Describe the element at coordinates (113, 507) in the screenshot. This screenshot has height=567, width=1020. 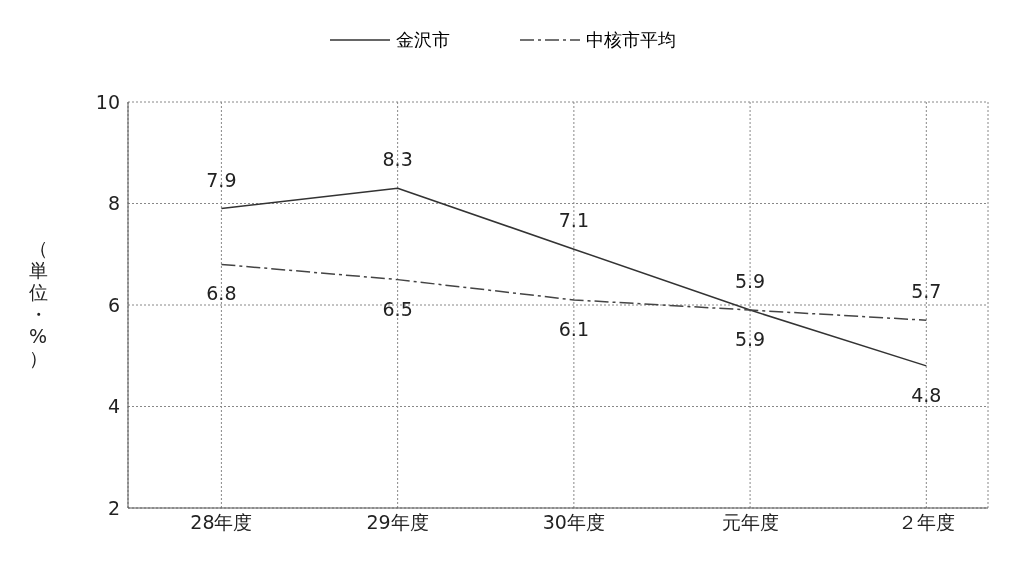
I see `y-tick-label: 2` at that location.